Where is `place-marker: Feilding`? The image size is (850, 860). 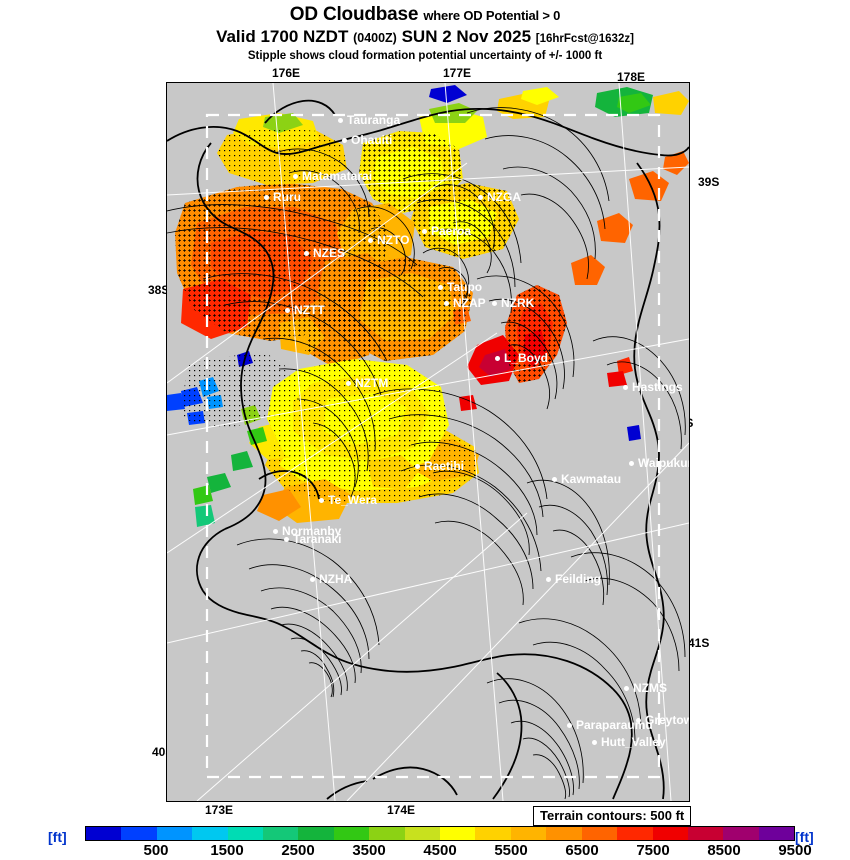
place-marker: Feilding is located at coordinates (573, 579).